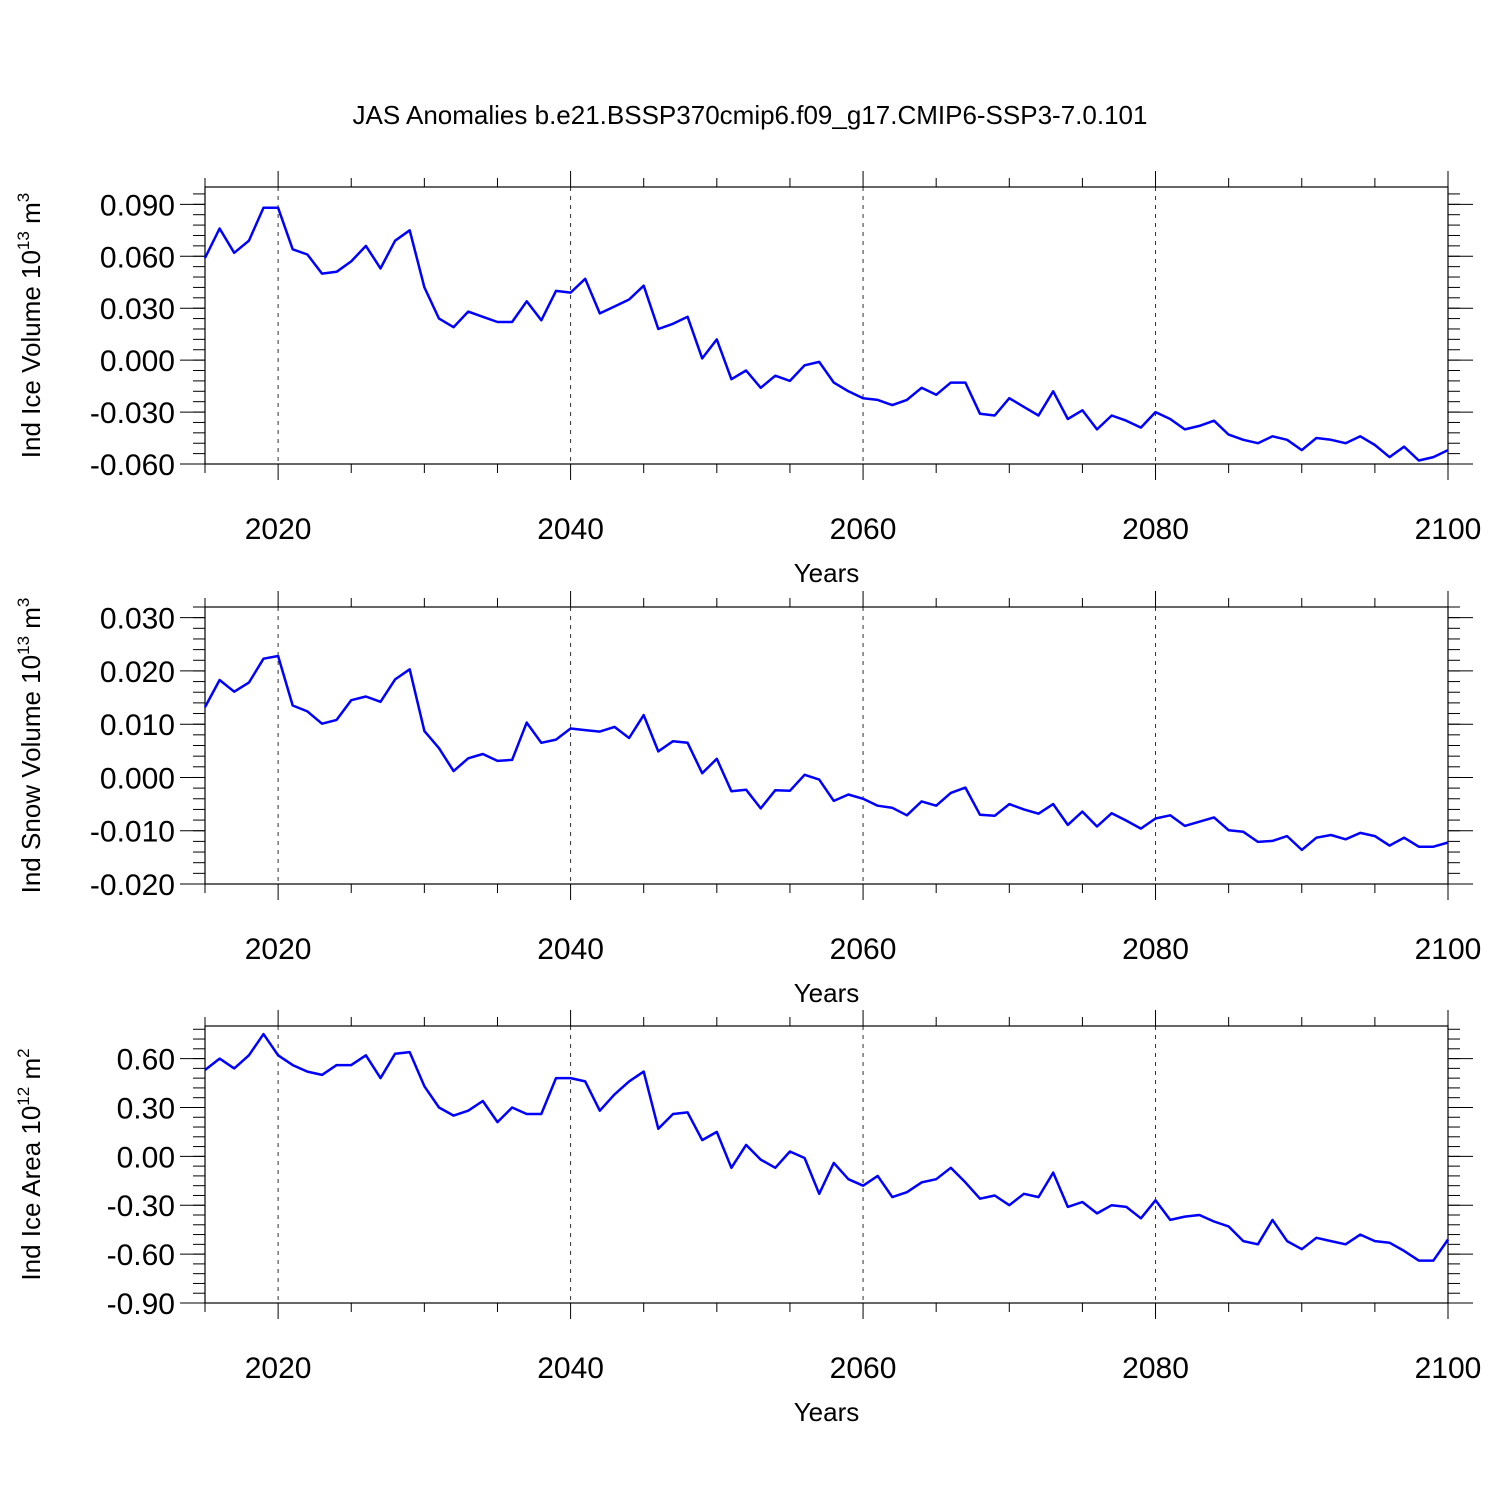 This screenshot has height=1500, width=1500. What do you see at coordinates (137, 205) in the screenshot?
I see `y-tick-label: 0.090` at bounding box center [137, 205].